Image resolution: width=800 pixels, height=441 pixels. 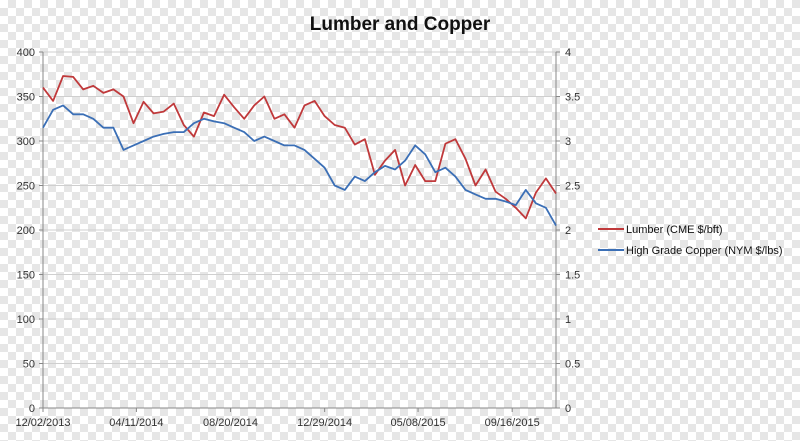 I want to click on chart-title: Lumber and Copper, so click(x=400, y=24).